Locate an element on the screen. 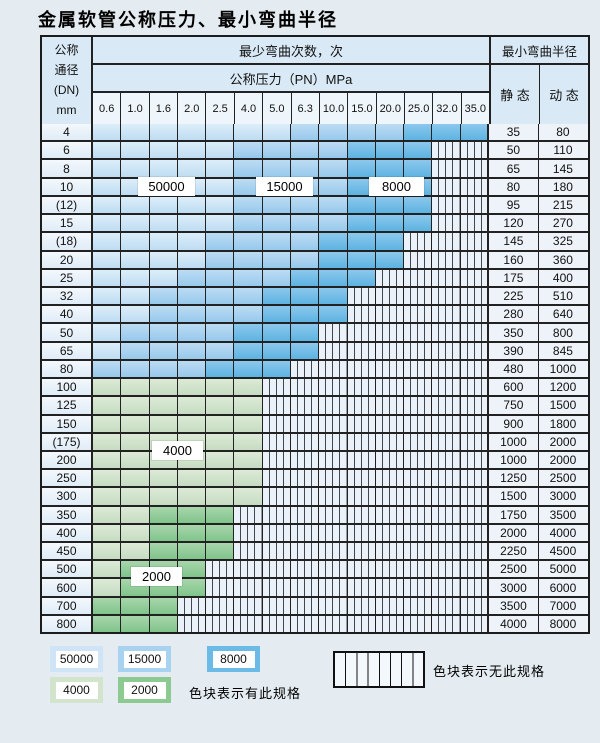 This screenshot has height=743, width=600. table-row: 80 480 1000 is located at coordinates (315, 370).